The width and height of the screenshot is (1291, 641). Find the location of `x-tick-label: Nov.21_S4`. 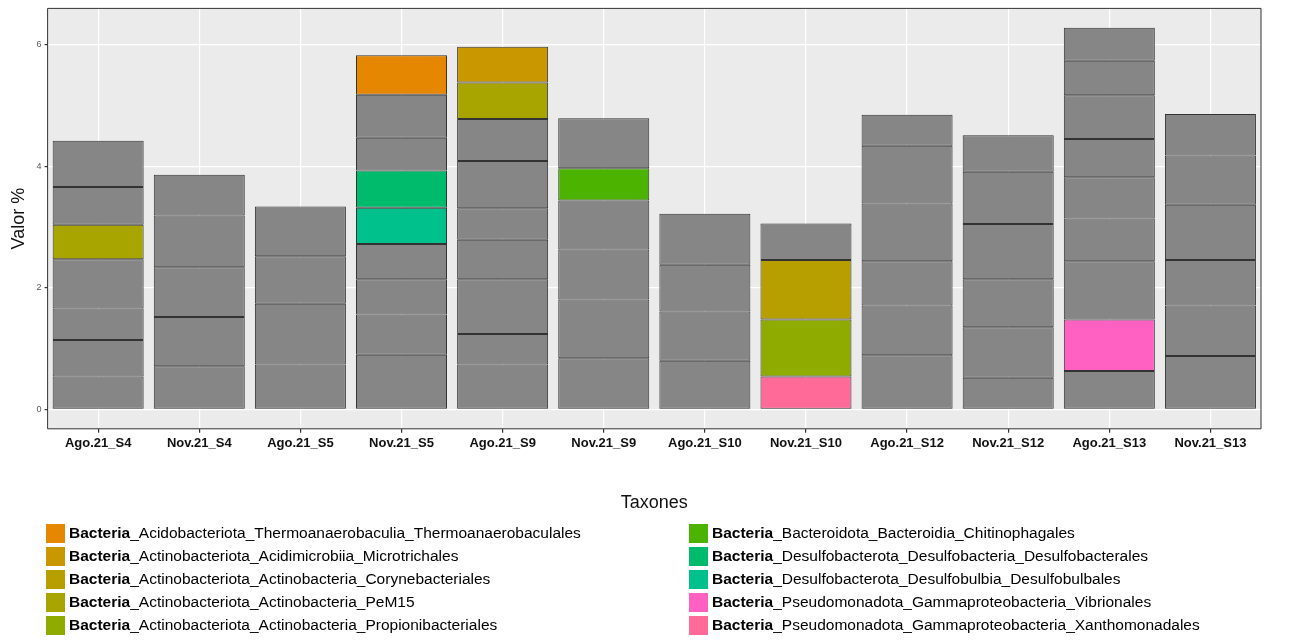

x-tick-label: Nov.21_S4 is located at coordinates (199, 443).